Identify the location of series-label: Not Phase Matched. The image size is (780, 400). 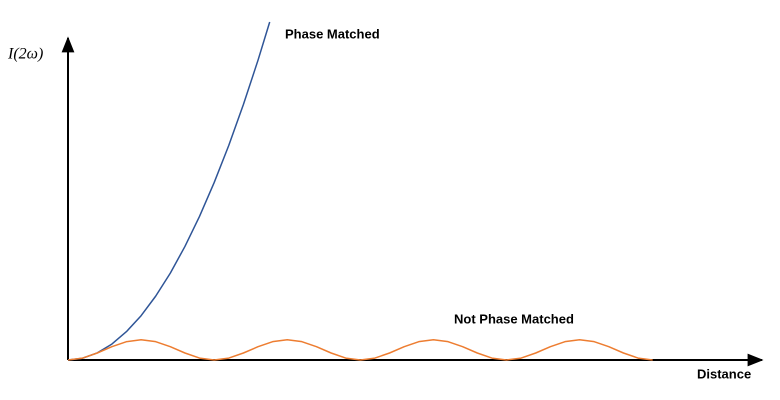
(514, 318).